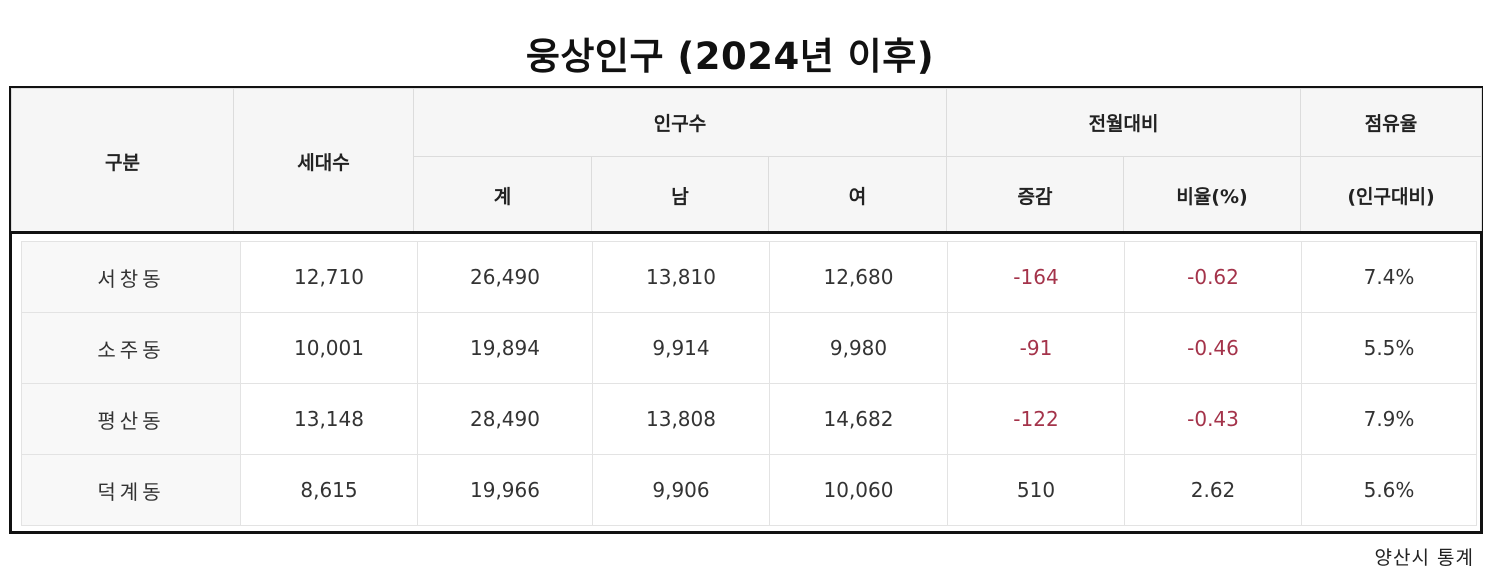 This screenshot has width=1500, height=580. Describe the element at coordinates (329, 419) in the screenshot. I see `households-cell: 13,148` at that location.